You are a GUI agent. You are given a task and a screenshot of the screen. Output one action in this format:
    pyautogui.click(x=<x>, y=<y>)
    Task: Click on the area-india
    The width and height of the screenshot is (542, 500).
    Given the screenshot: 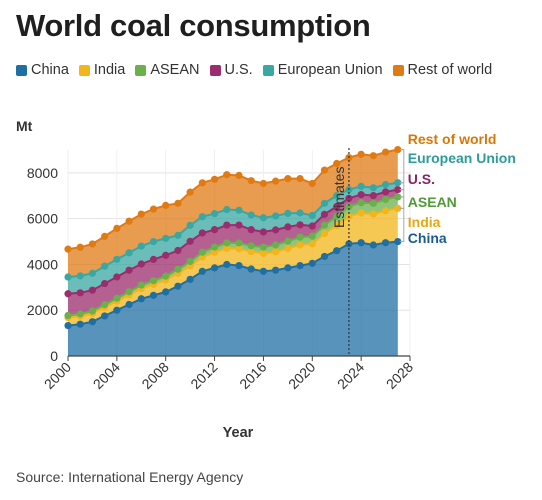 What is the action you would take?
    pyautogui.click(x=233, y=267)
    